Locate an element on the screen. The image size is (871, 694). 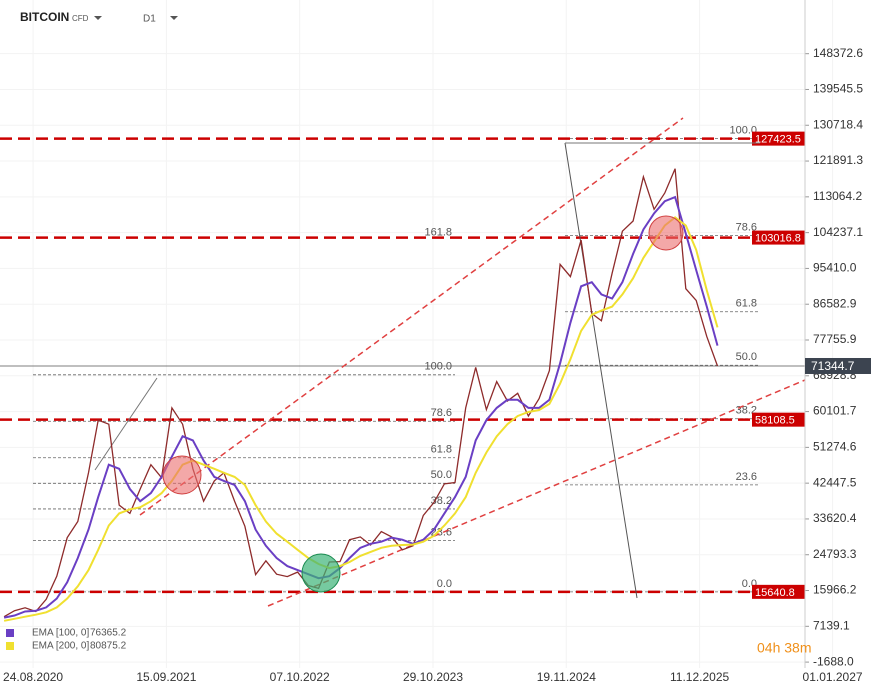
x-tick-label: 24.08.2020 is located at coordinates (33, 677).